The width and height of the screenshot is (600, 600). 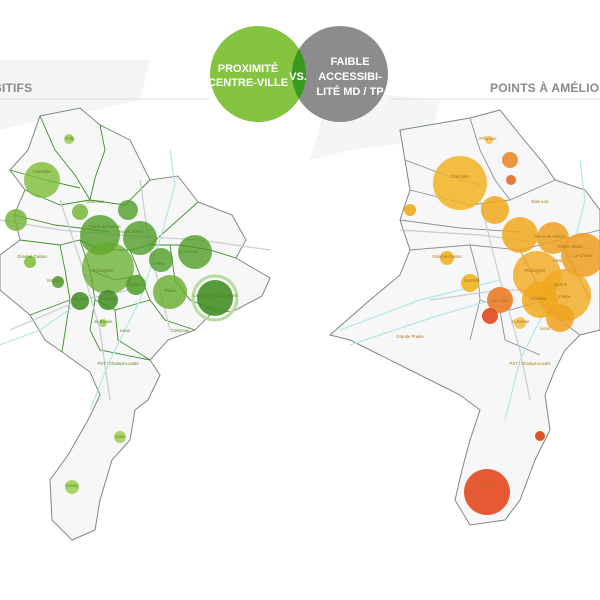 I want to click on district-label: Prilly-Lac, so click(x=487, y=138).